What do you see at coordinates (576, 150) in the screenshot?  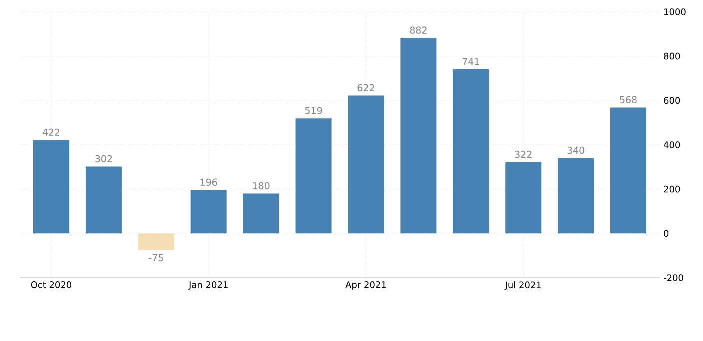 I see `data-label: 340` at bounding box center [576, 150].